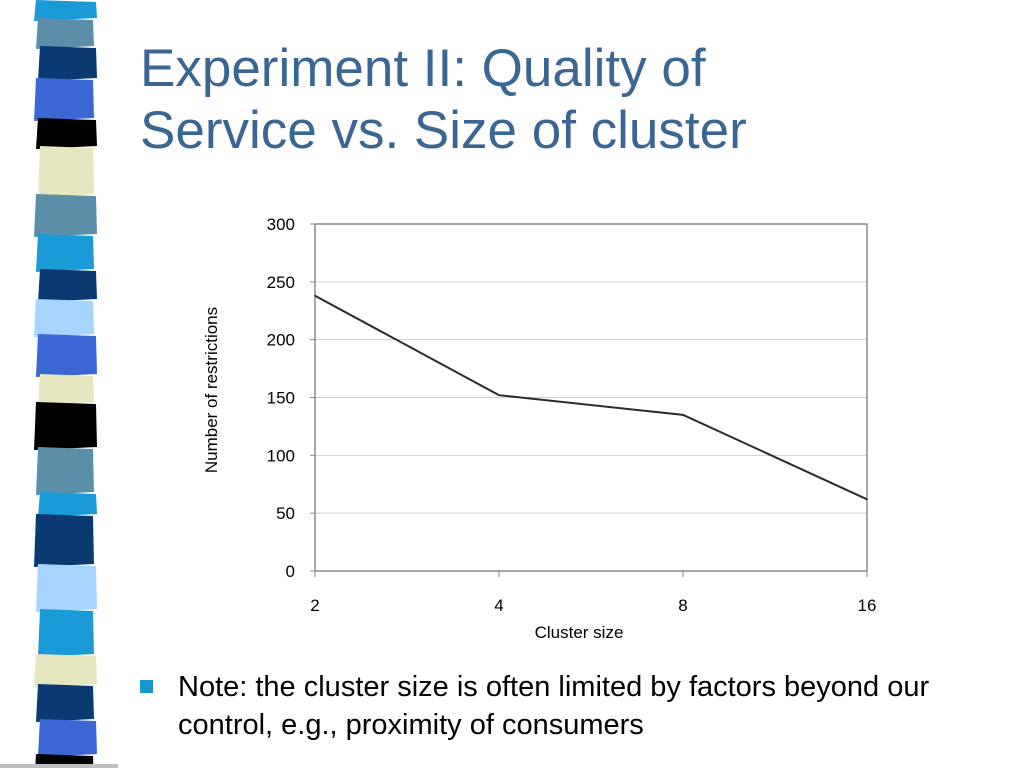 Image resolution: width=1024 pixels, height=768 pixels. I want to click on y-axis-label: Number of restrictions, so click(211, 390).